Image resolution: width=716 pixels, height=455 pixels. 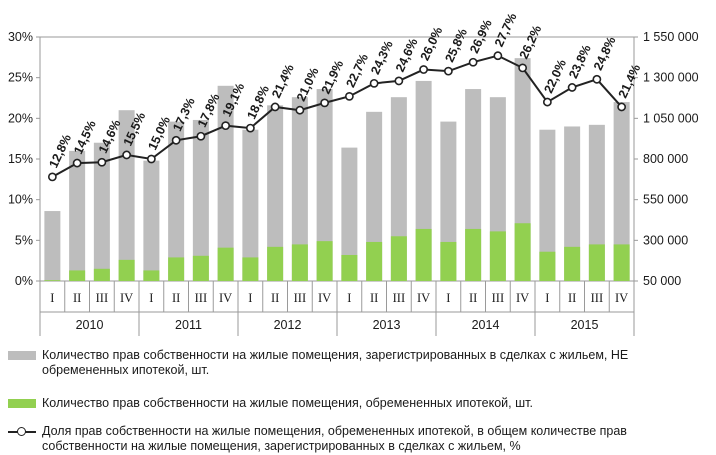 I want to click on year-label: 2013, so click(x=387, y=325).